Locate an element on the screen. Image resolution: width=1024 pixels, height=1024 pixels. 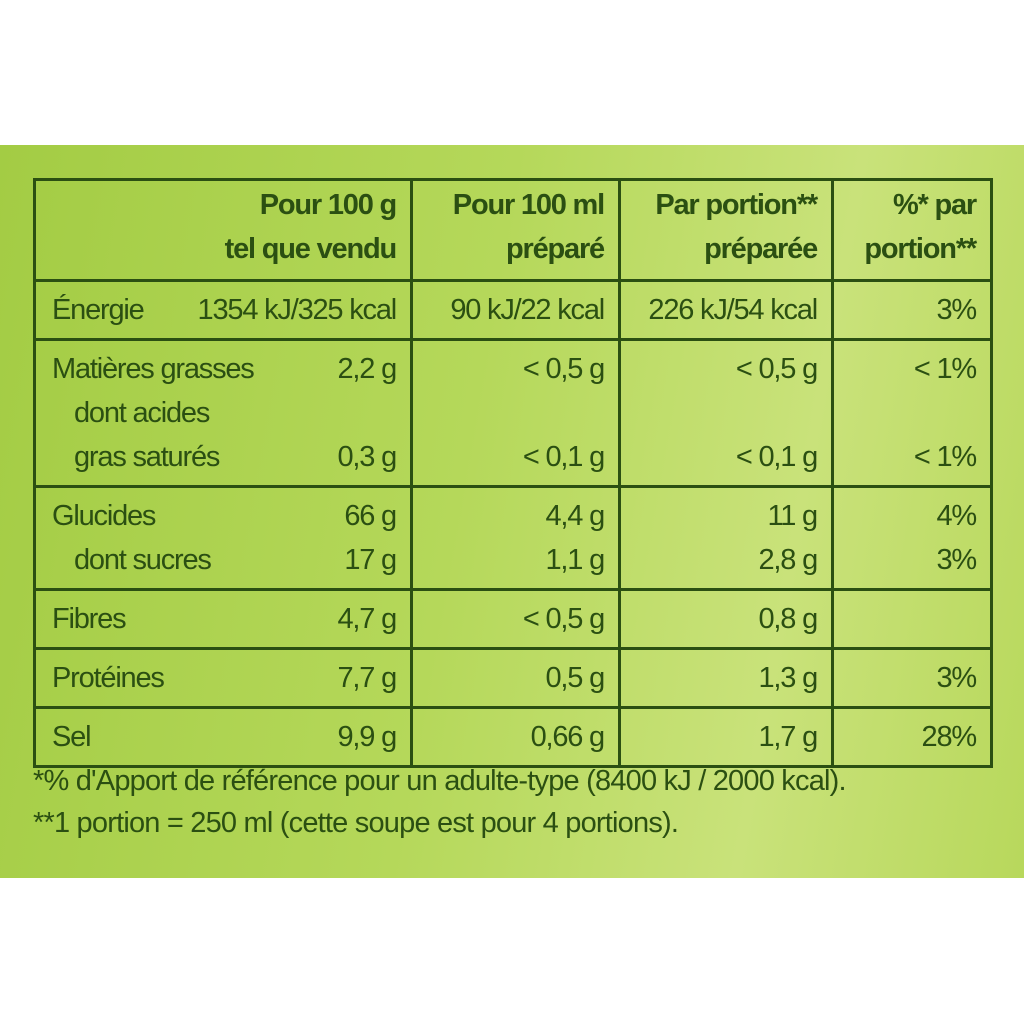
value-cell: 0,66 g is located at coordinates (514, 737).